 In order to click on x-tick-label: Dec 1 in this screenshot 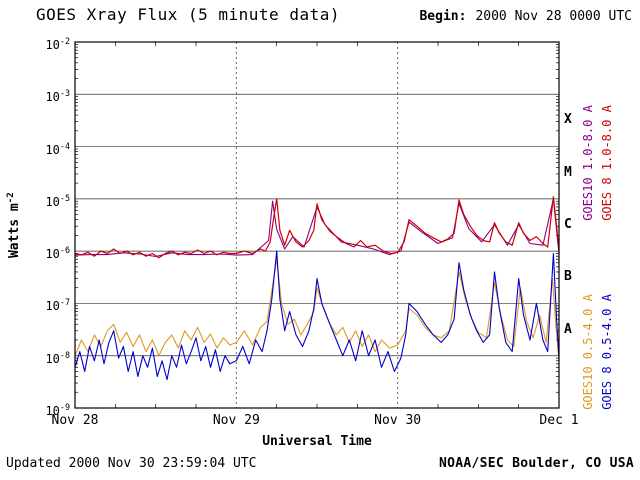, I will do `click(559, 420)`.